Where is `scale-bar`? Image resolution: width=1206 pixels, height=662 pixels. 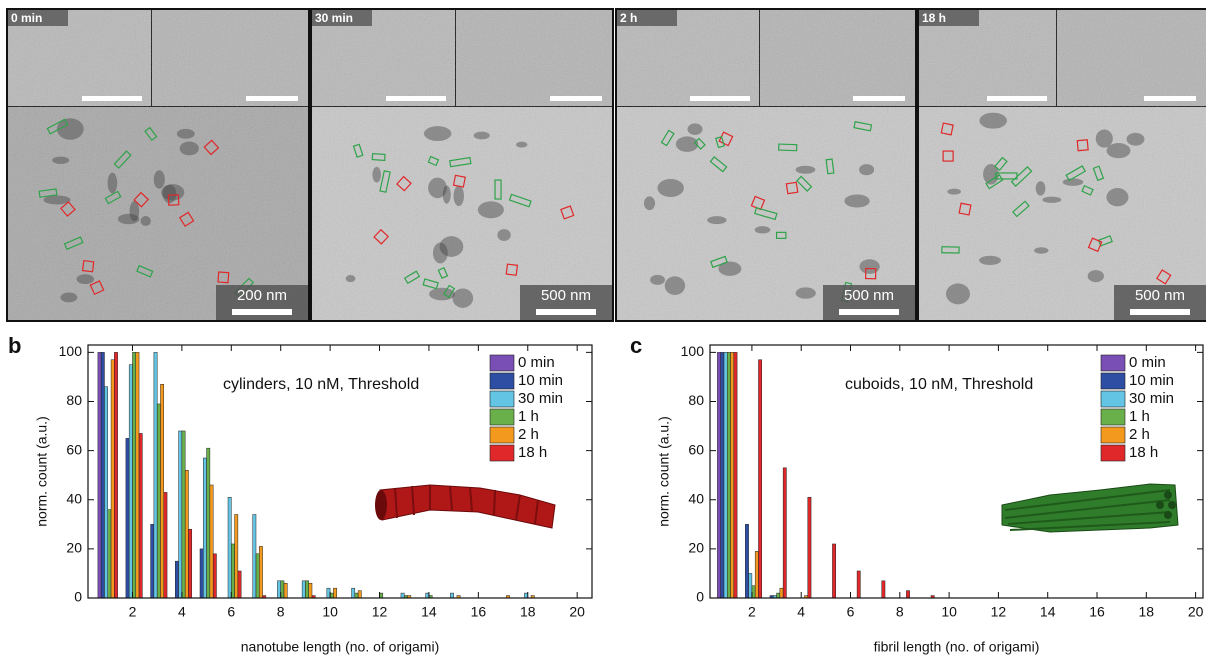 scale-bar is located at coordinates (262, 312).